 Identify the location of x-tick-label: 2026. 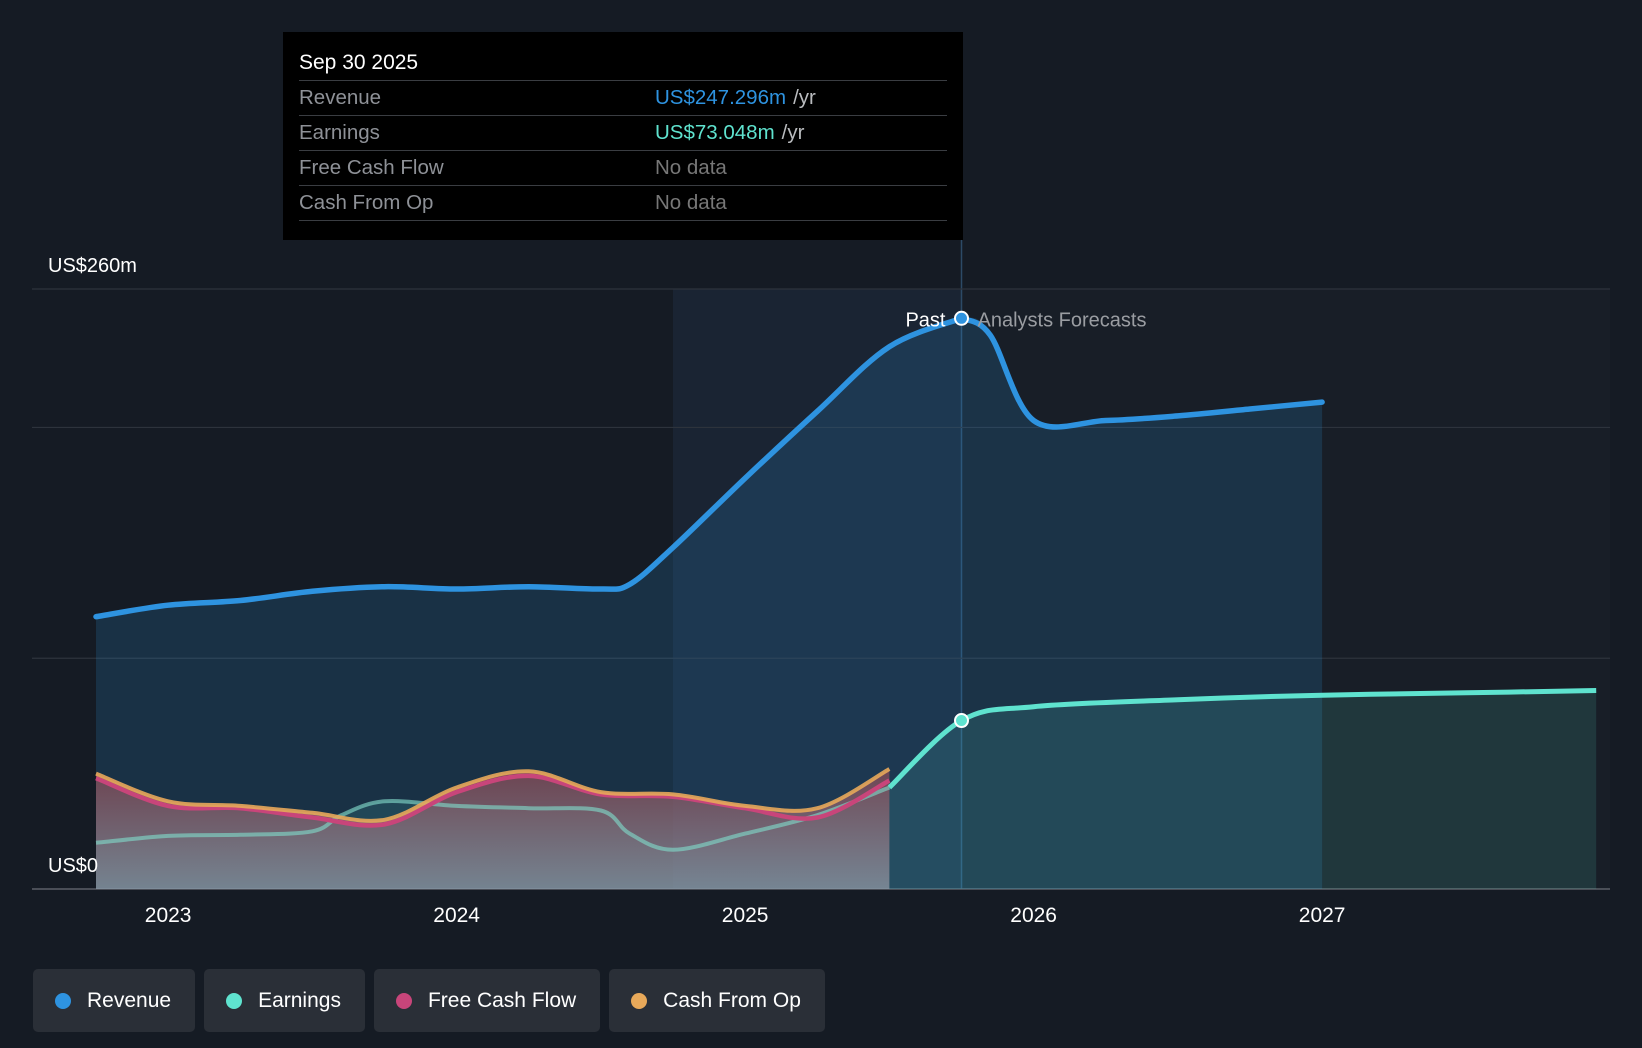
(1033, 915).